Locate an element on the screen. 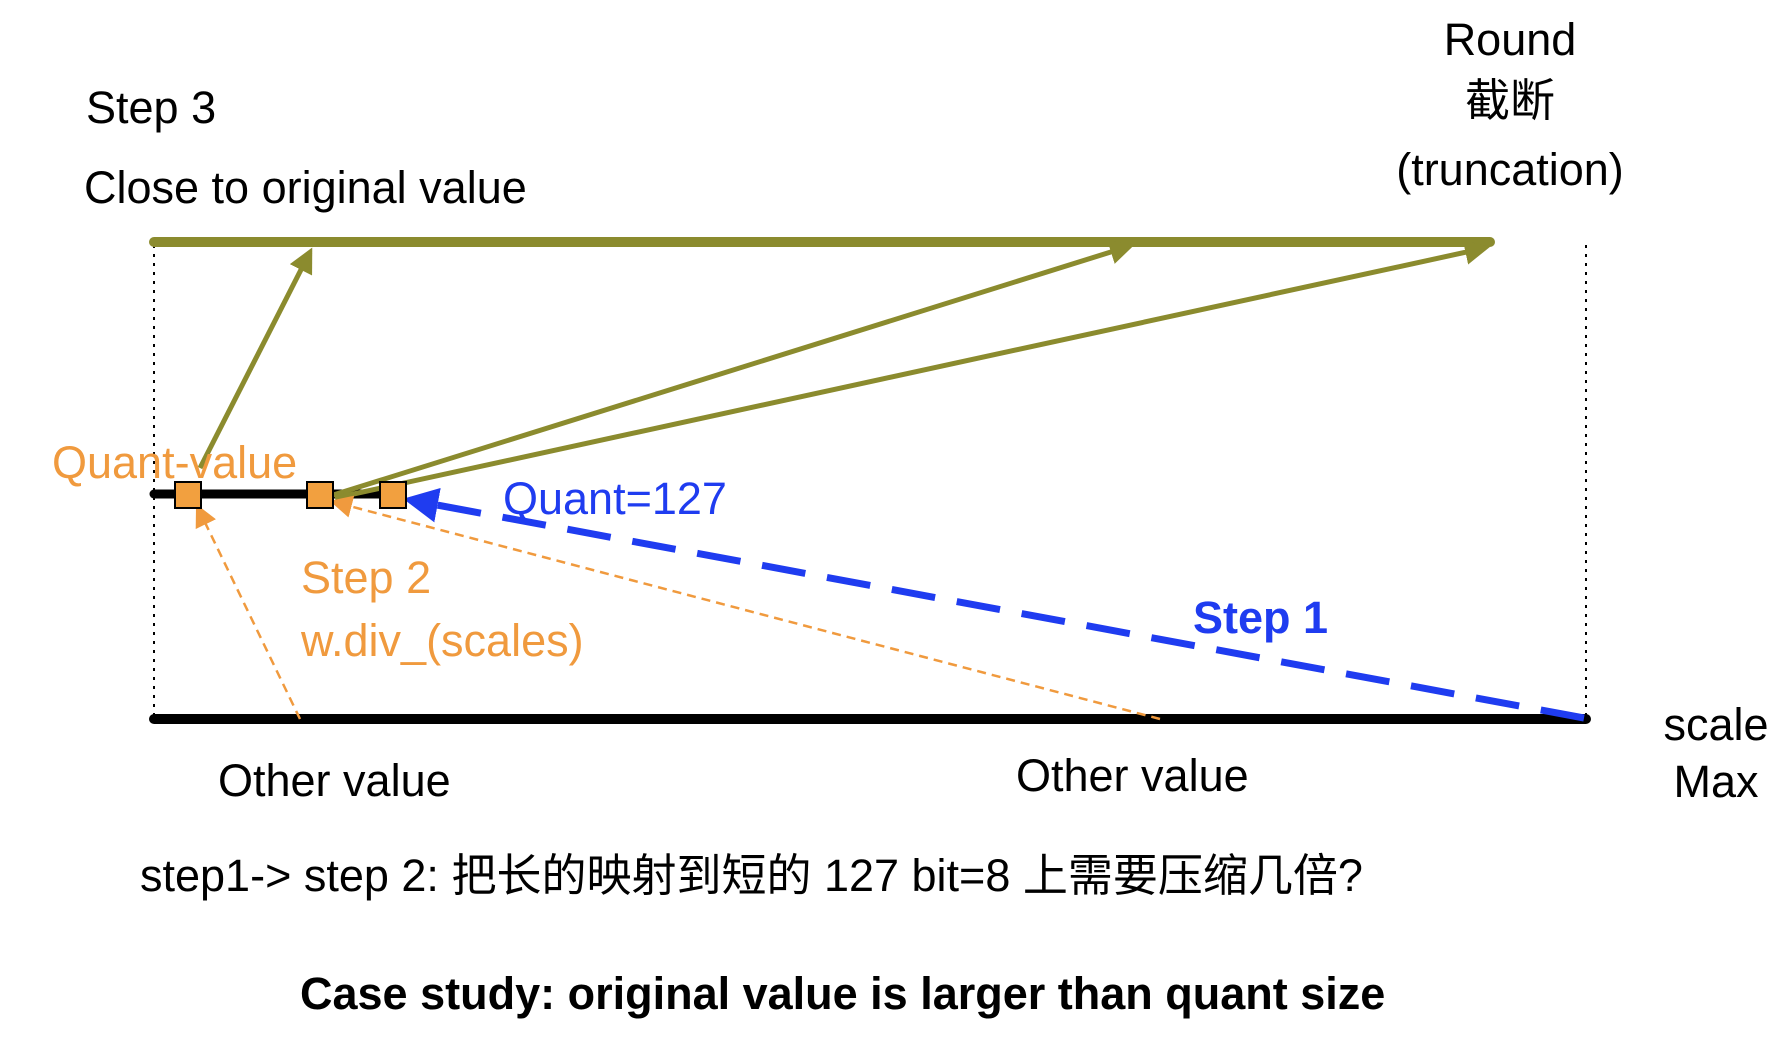 This screenshot has width=1784, height=1040. olive-arrow-left is located at coordinates (255, 358).